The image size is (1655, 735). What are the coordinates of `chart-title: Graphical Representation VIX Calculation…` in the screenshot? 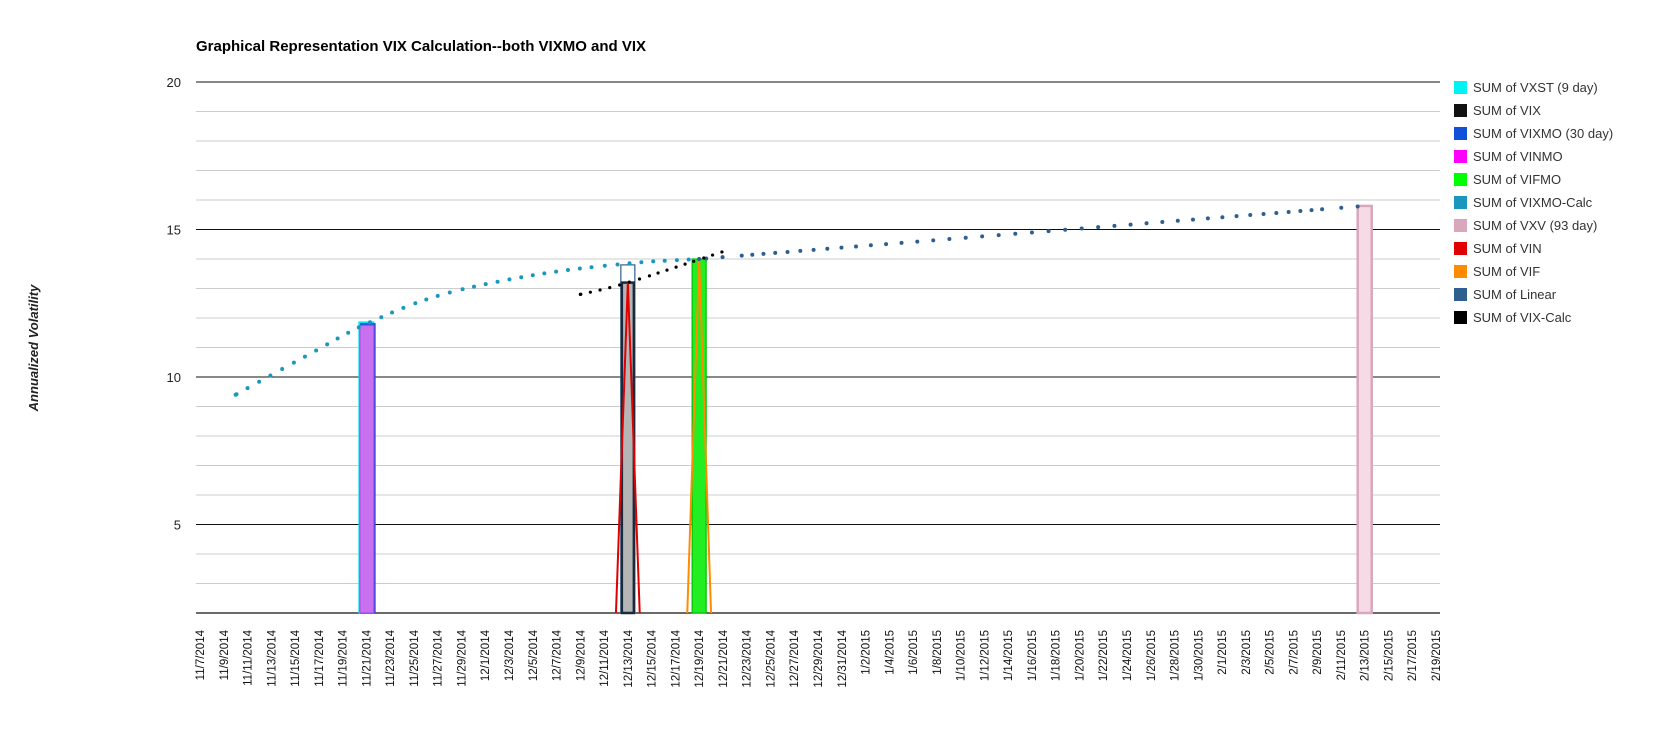 It's located at (421, 46).